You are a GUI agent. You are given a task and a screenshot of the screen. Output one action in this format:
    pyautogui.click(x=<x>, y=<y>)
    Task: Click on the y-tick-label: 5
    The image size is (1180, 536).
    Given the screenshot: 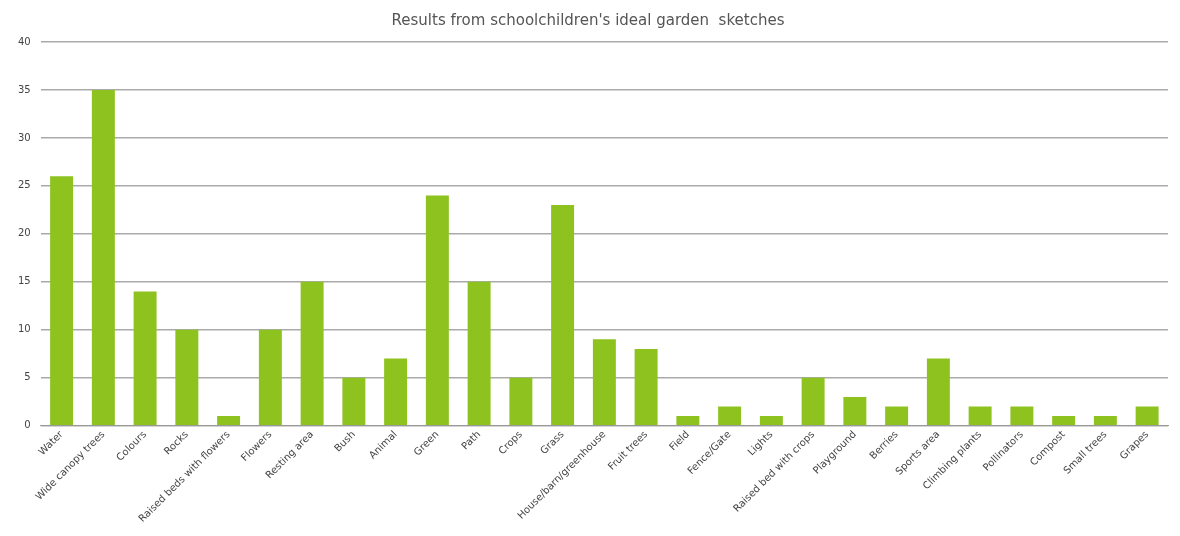 What is the action you would take?
    pyautogui.click(x=27, y=377)
    